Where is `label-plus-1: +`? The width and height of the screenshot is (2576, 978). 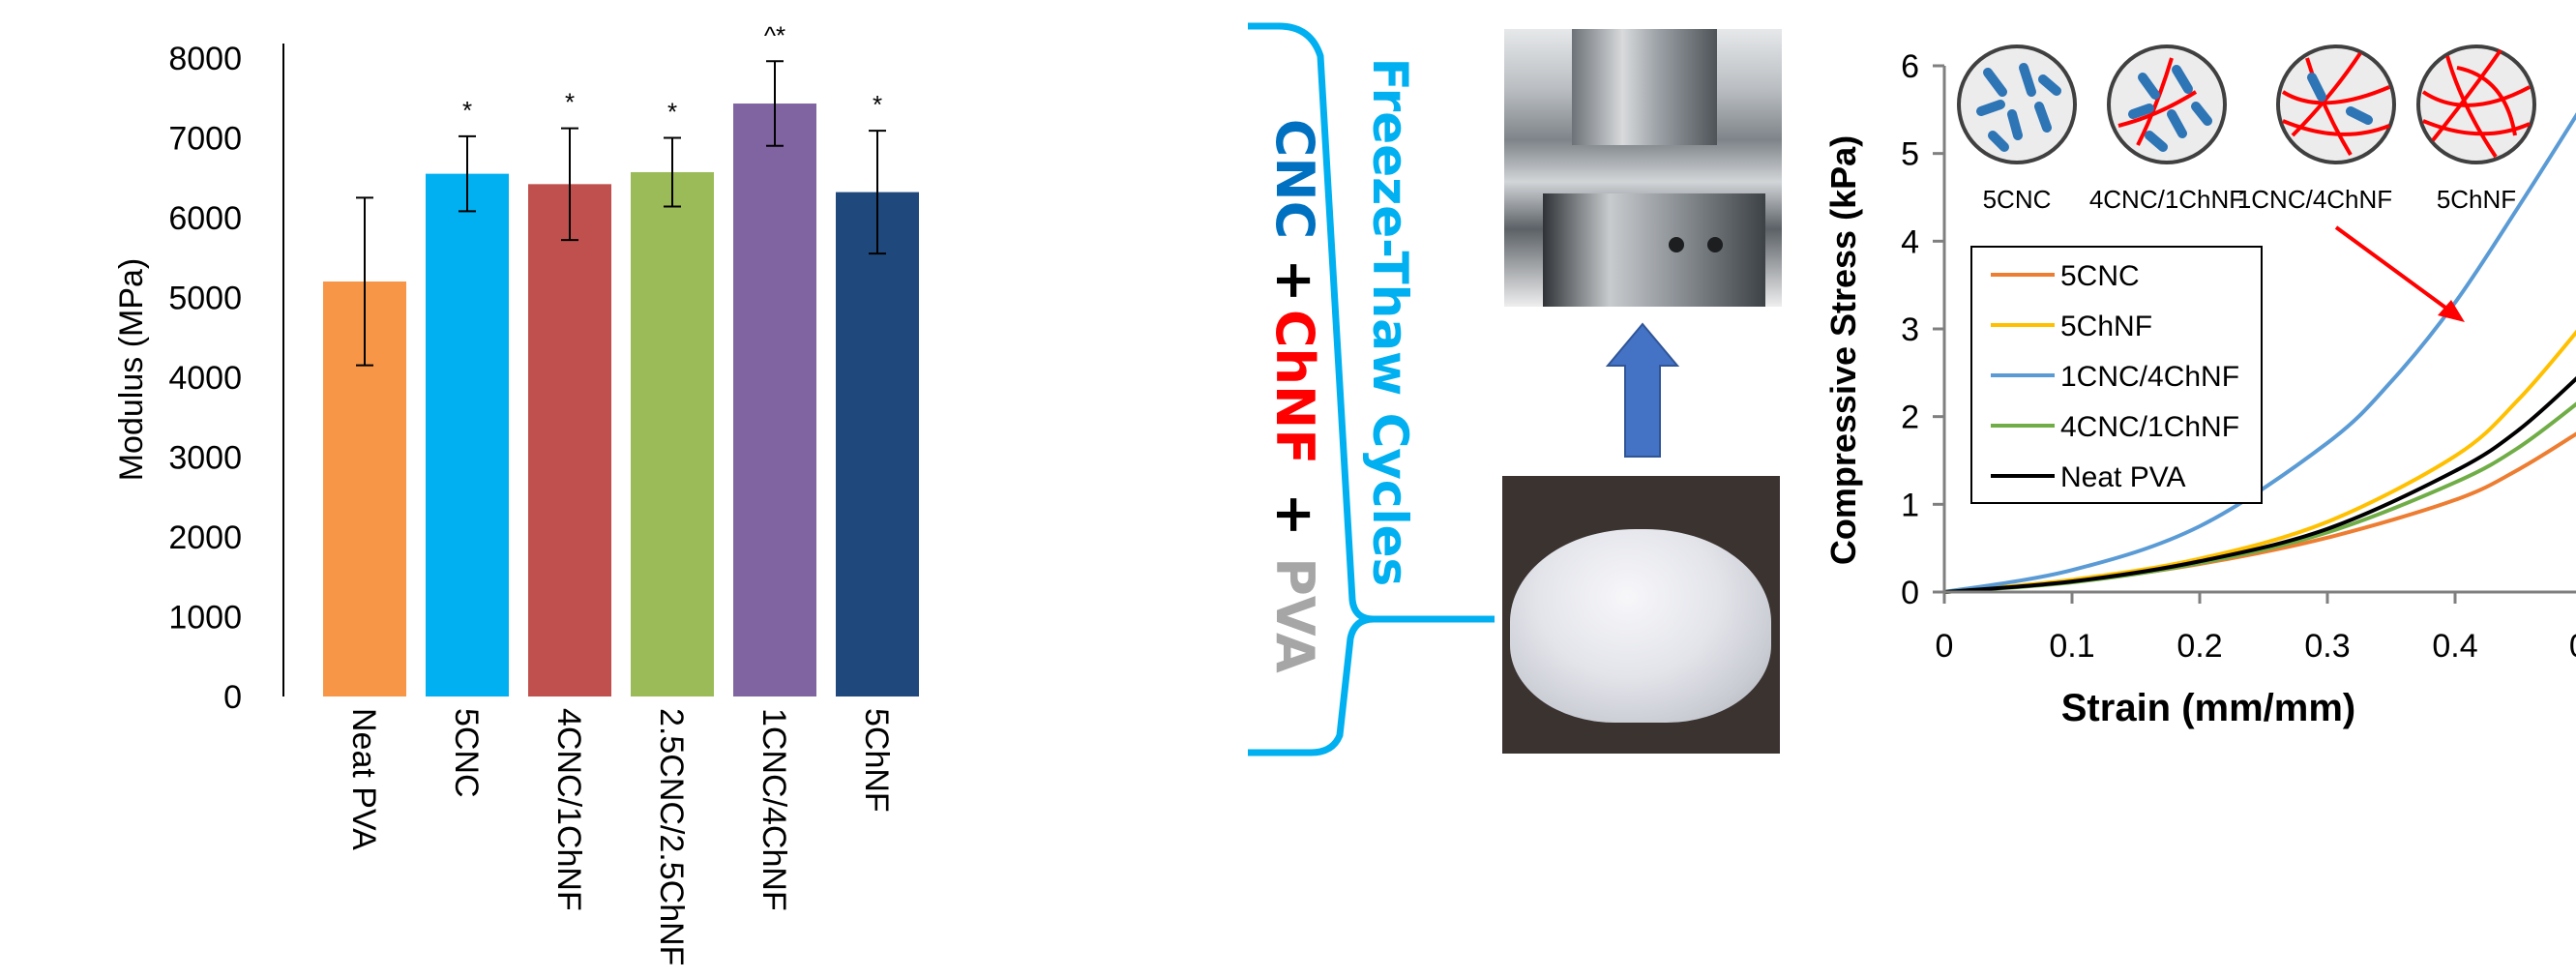 label-plus-1: + is located at coordinates (1294, 280).